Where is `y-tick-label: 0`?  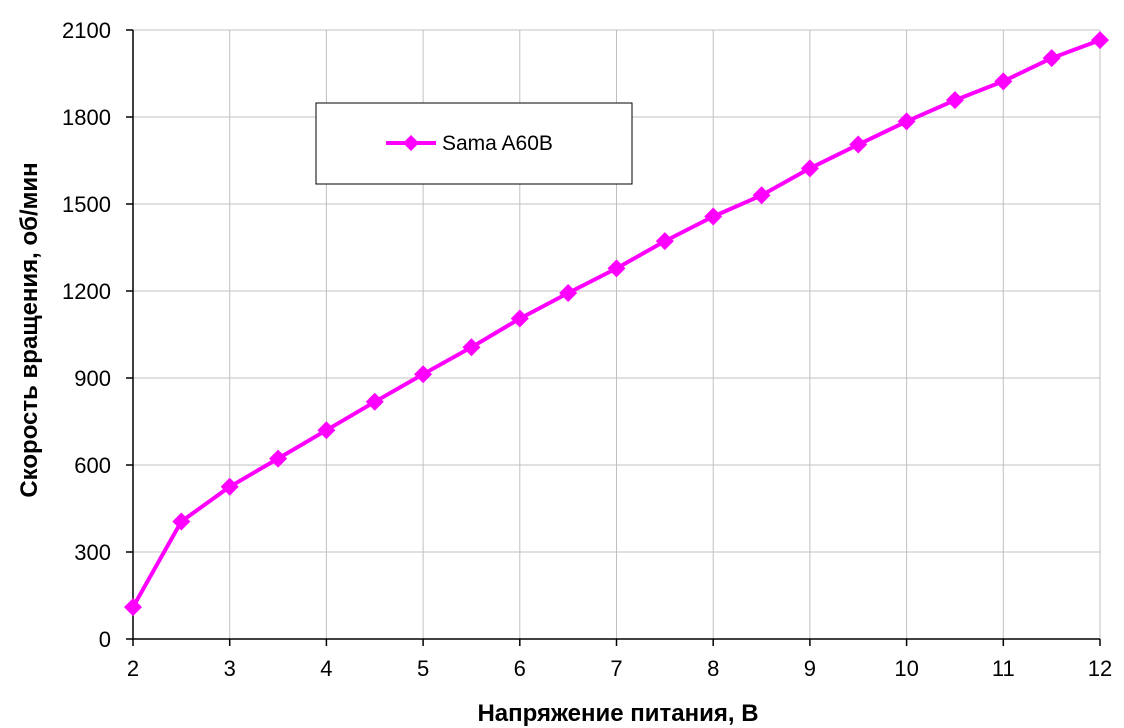
y-tick-label: 0 is located at coordinates (105, 639).